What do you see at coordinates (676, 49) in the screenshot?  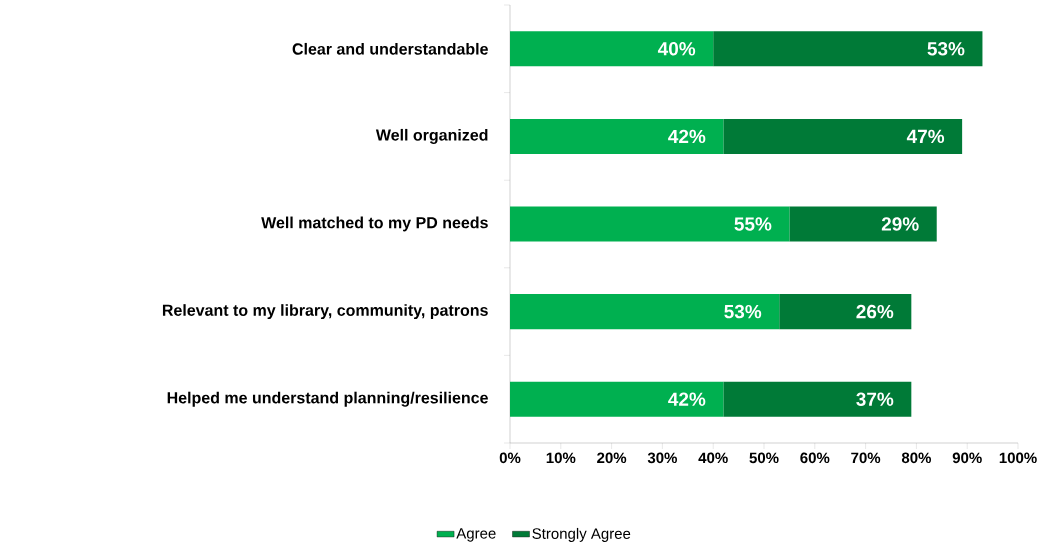 I see `data-label: 40%` at bounding box center [676, 49].